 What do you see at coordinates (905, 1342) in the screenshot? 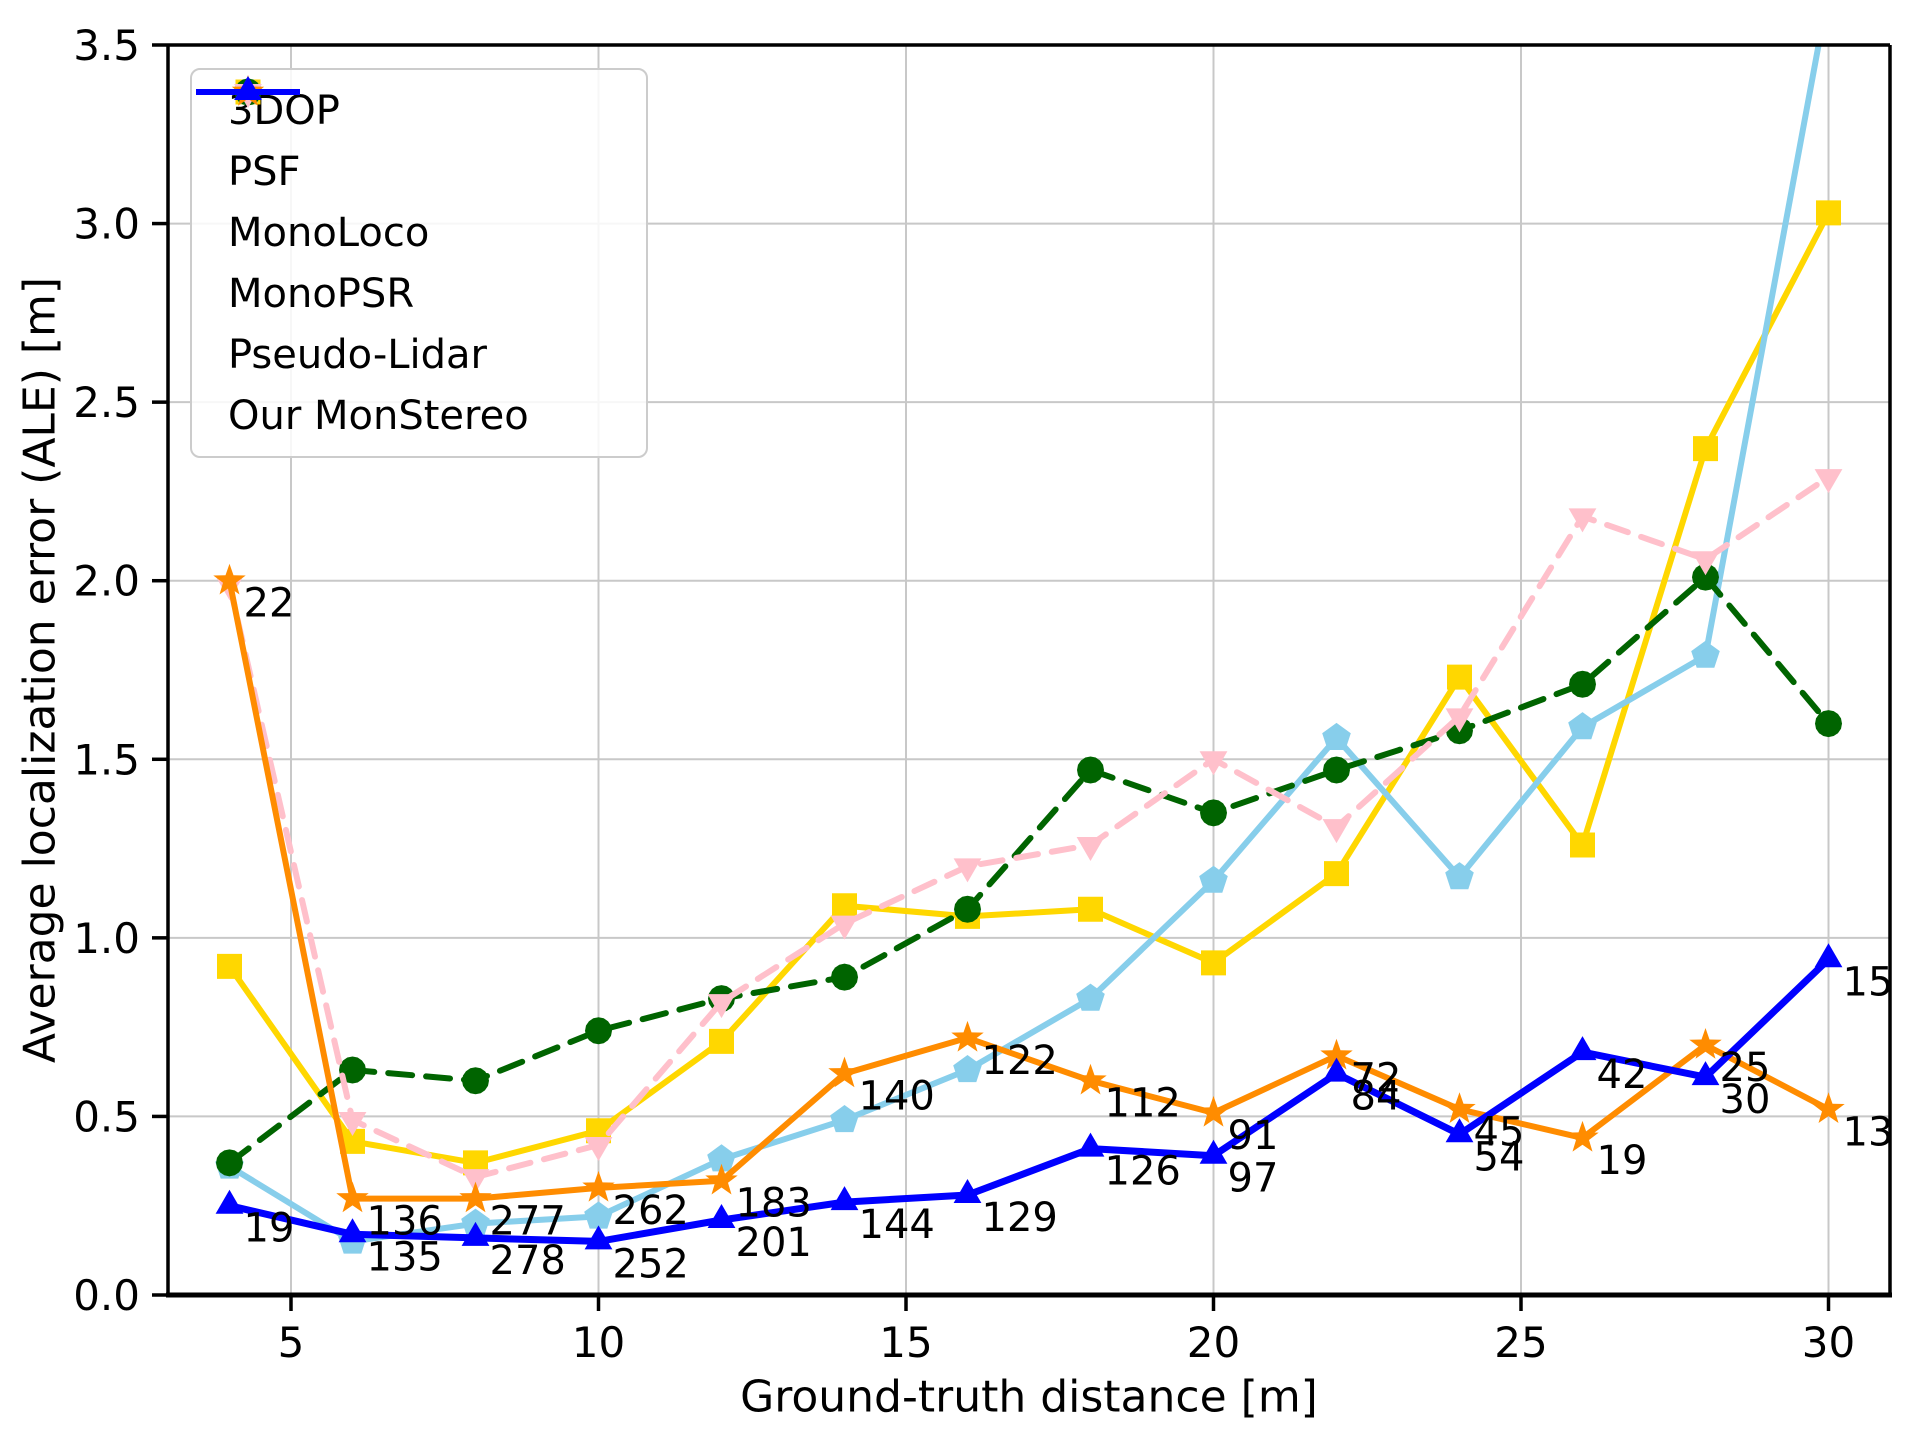
I see `x-tick-label: 15` at bounding box center [905, 1342].